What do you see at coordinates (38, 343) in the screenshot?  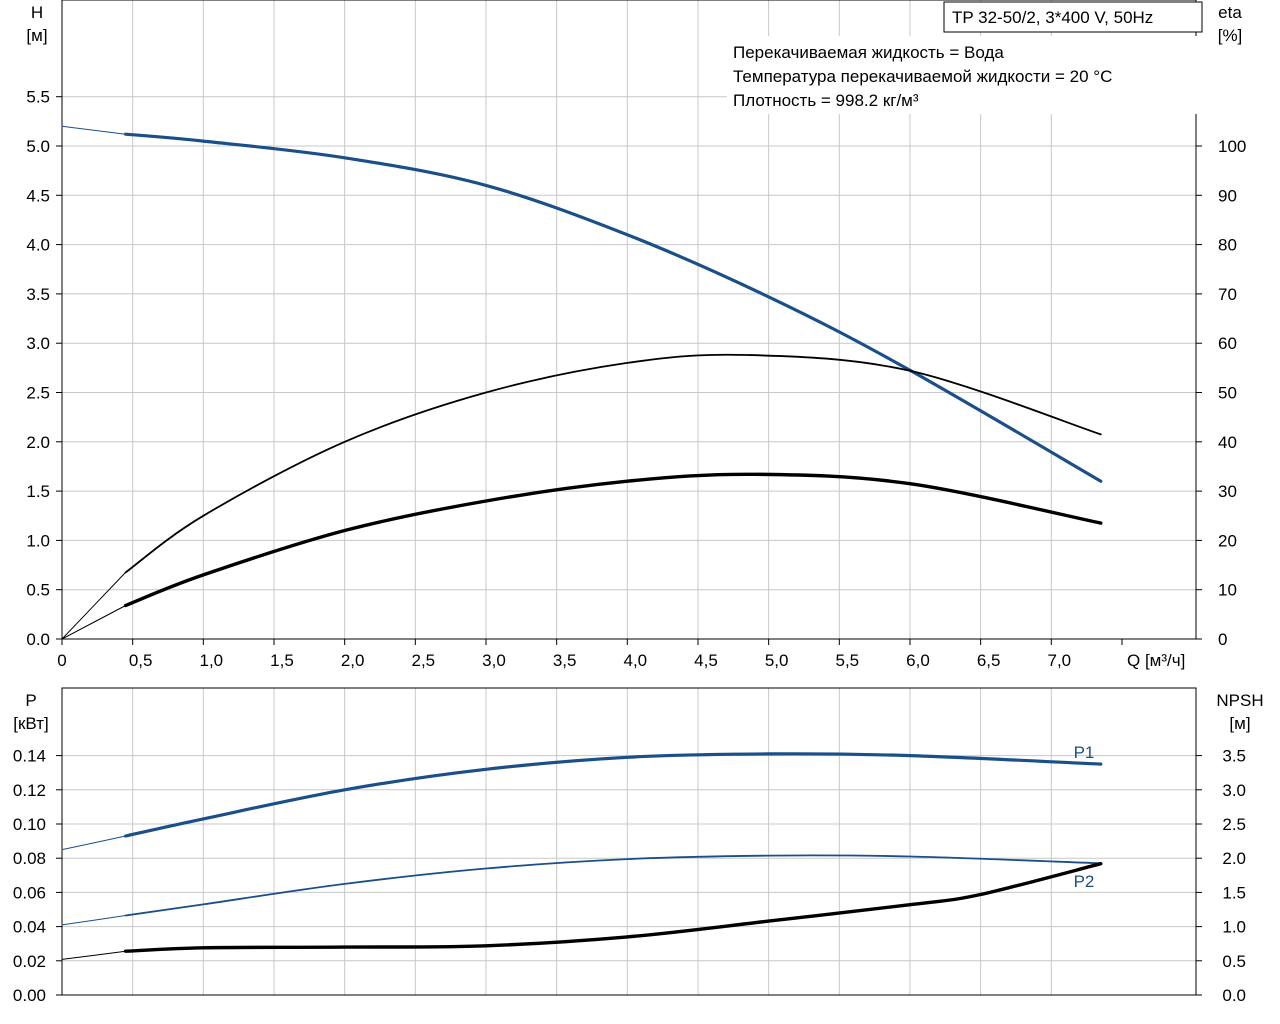 I see `top-left-tick-label: 3.0` at bounding box center [38, 343].